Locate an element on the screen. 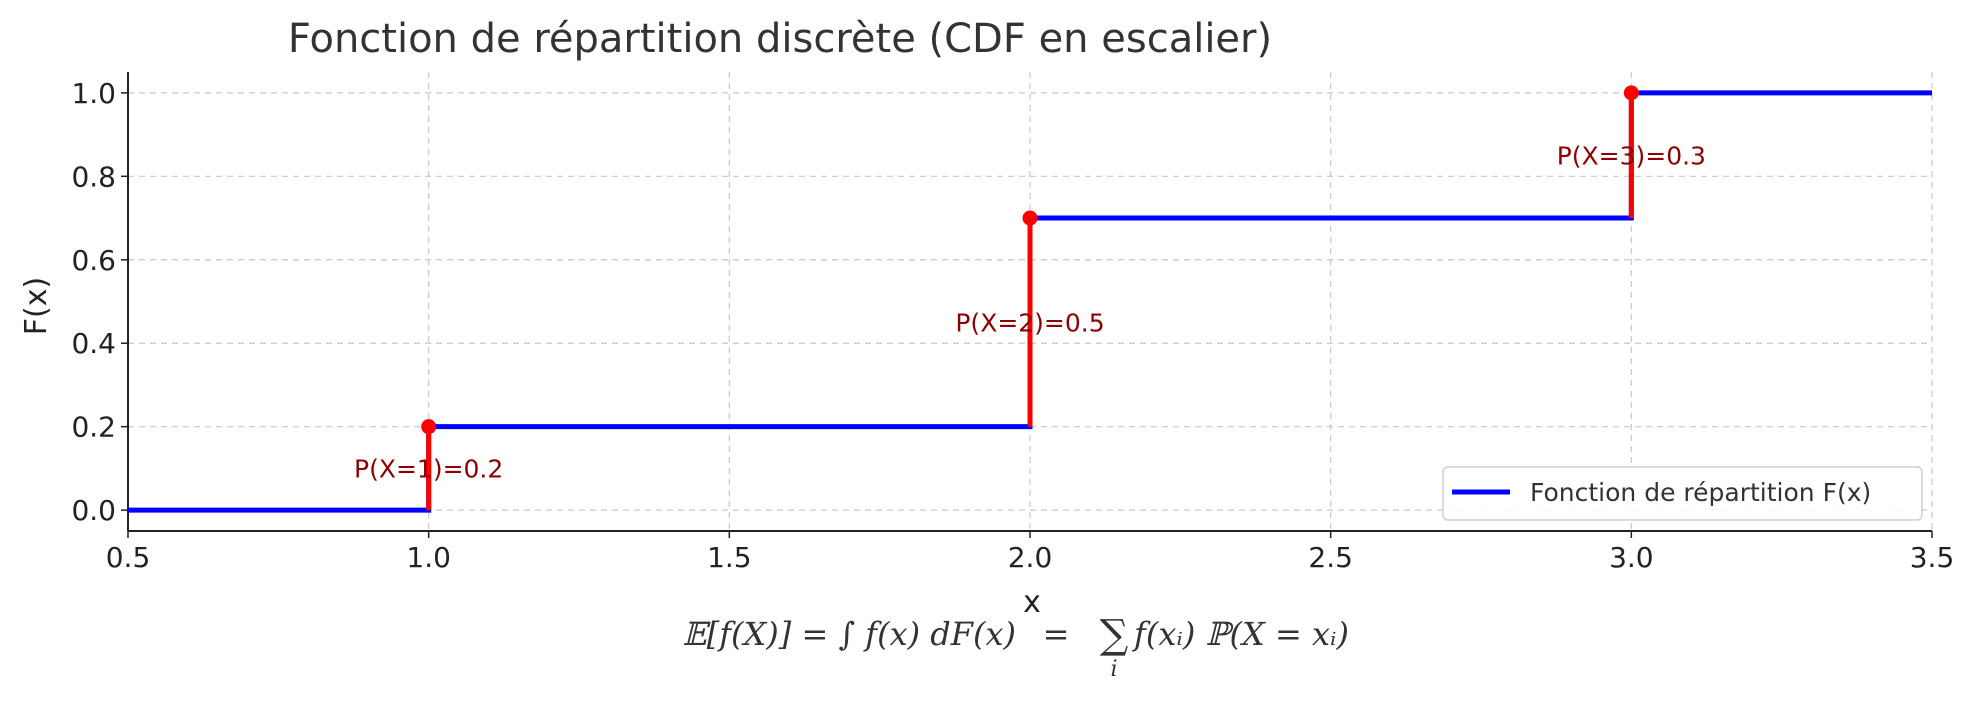 The height and width of the screenshot is (702, 1979). formula-rhs: f(xᵢ) ℙ(X = xᵢ) is located at coordinates (1240, 634).